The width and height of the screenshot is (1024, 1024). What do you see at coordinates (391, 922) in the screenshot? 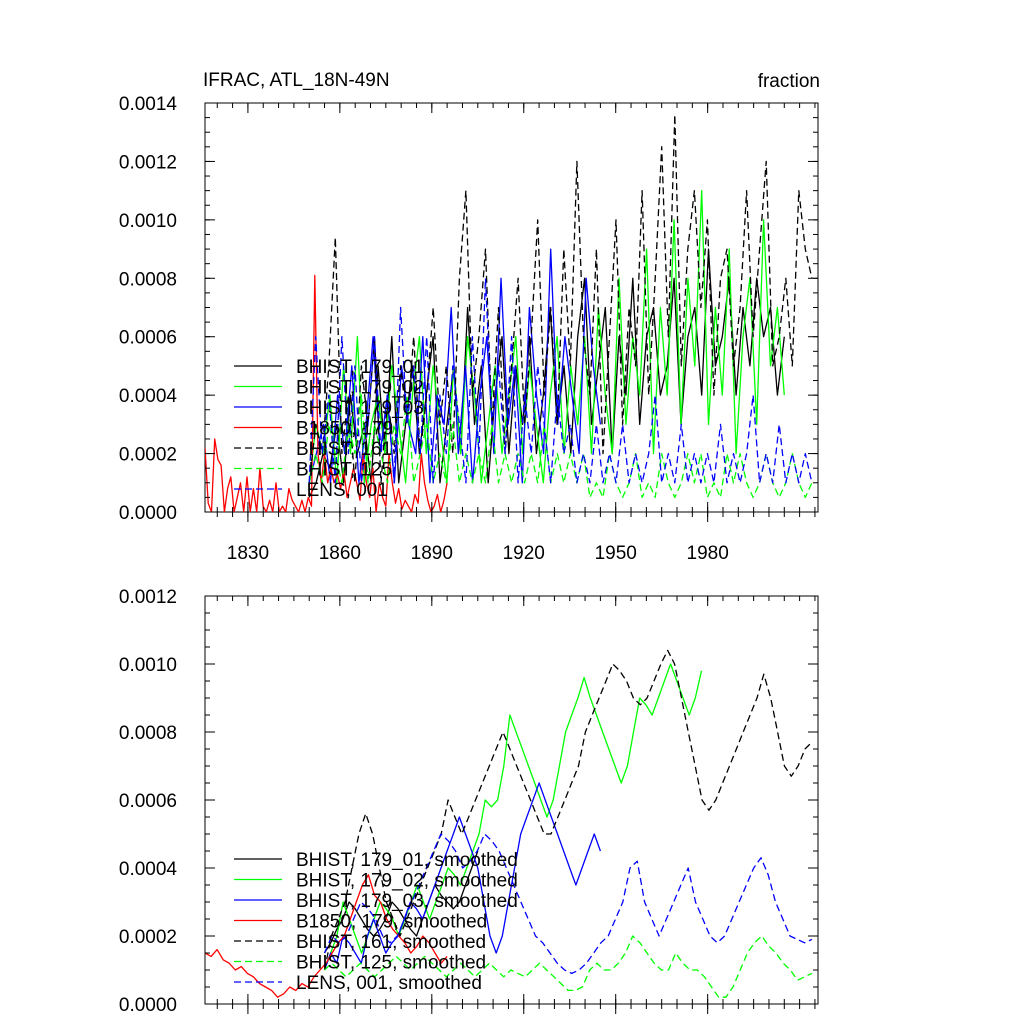
I see `legend-label: B1850, 179, smoothed` at bounding box center [391, 922].